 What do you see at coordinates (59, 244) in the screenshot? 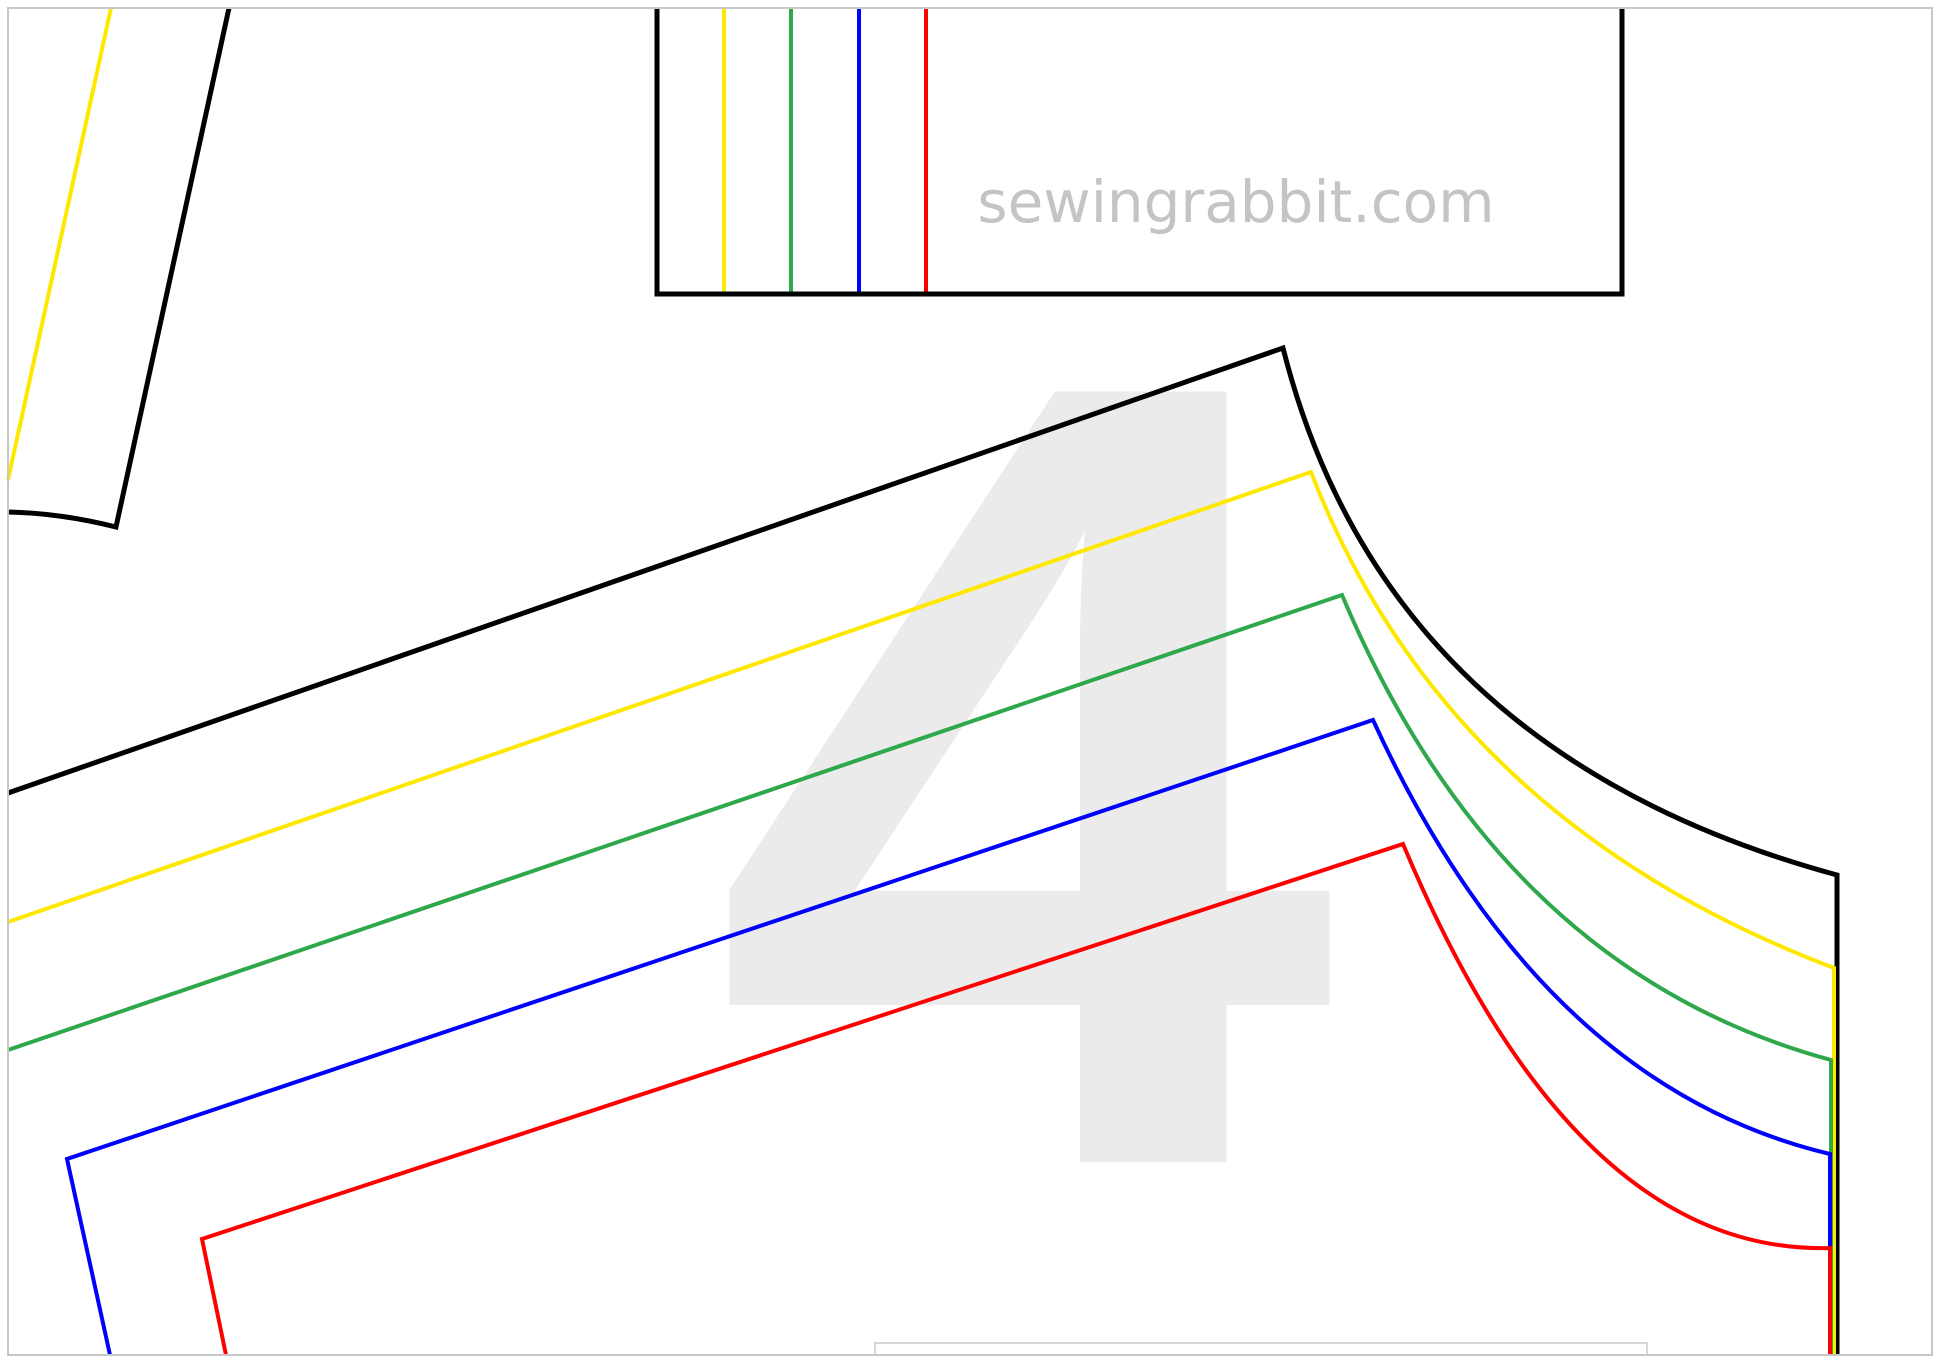
I see `top-left-yellow-line` at bounding box center [59, 244].